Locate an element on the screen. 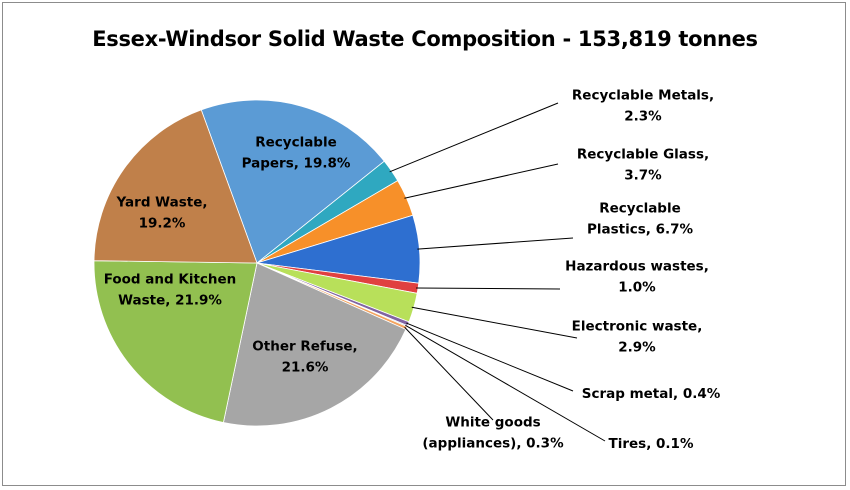 This screenshot has width=850, height=490. slice-label: Tires, 0.1% is located at coordinates (651, 444).